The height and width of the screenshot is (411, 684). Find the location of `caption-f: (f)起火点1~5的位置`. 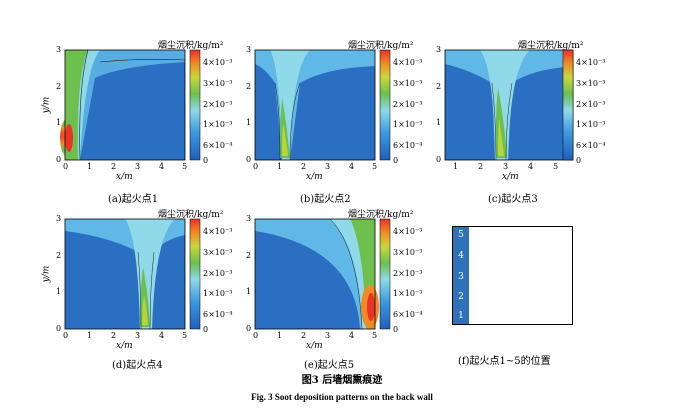

caption-f: (f)起火点1~5的位置 is located at coordinates (504, 361).